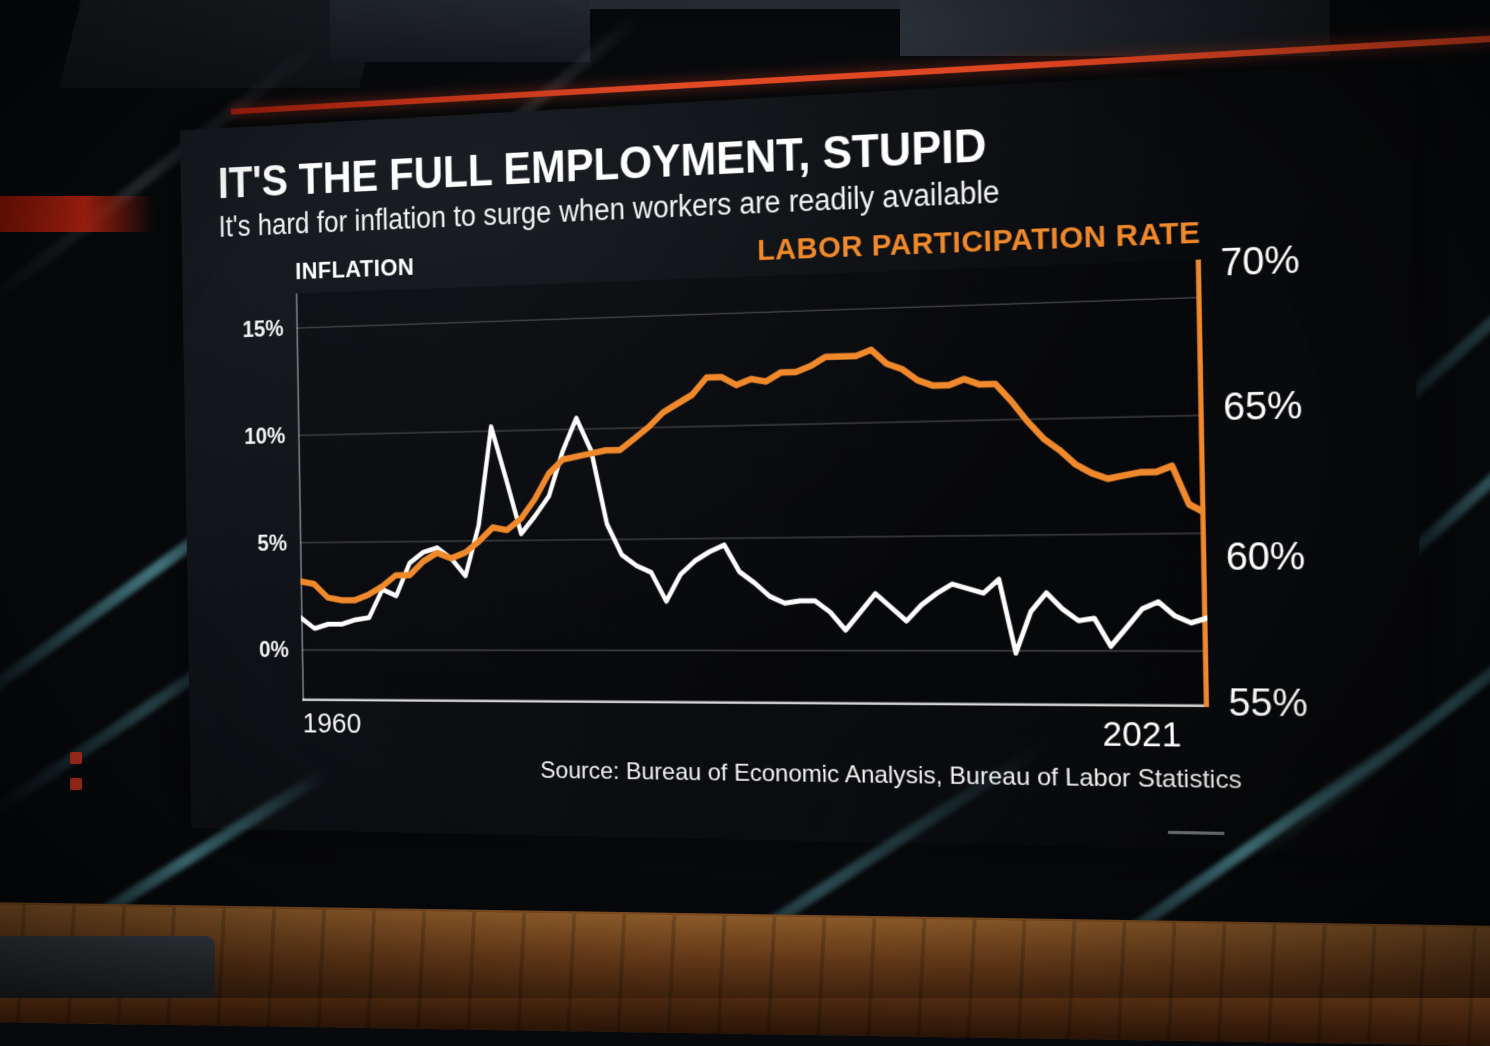 The width and height of the screenshot is (1490, 1046). I want to click on red-set-beam, so click(77, 214).